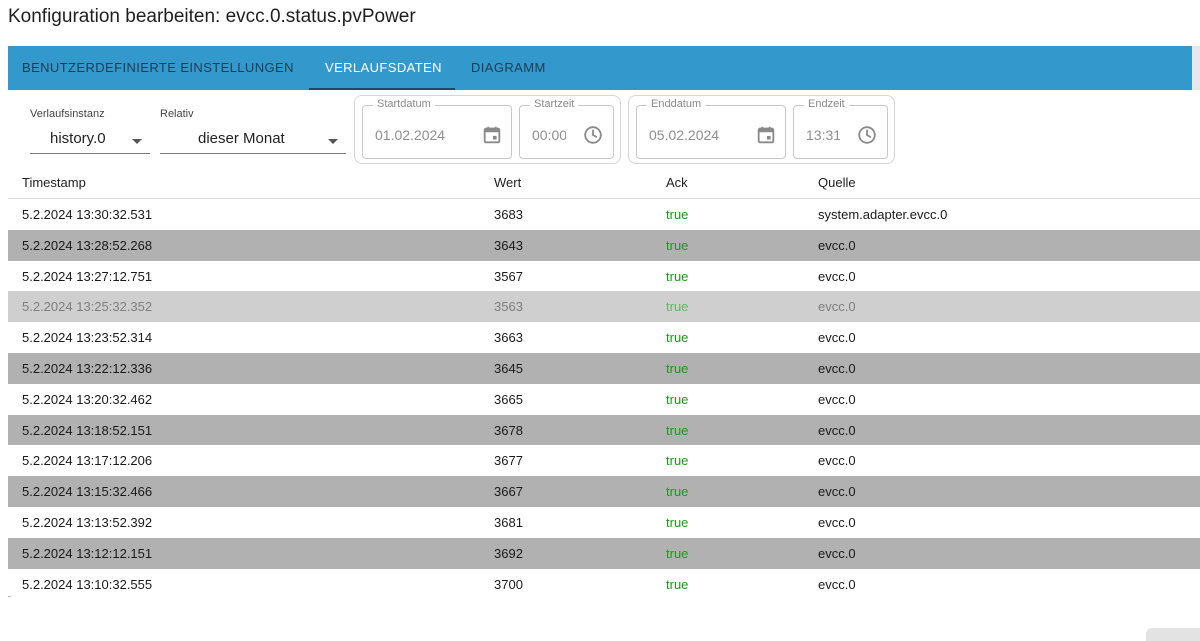 This screenshot has height=641, width=1200. What do you see at coordinates (87, 522) in the screenshot?
I see `timestamp-cell: 5.2.2024 13:13:52.392` at bounding box center [87, 522].